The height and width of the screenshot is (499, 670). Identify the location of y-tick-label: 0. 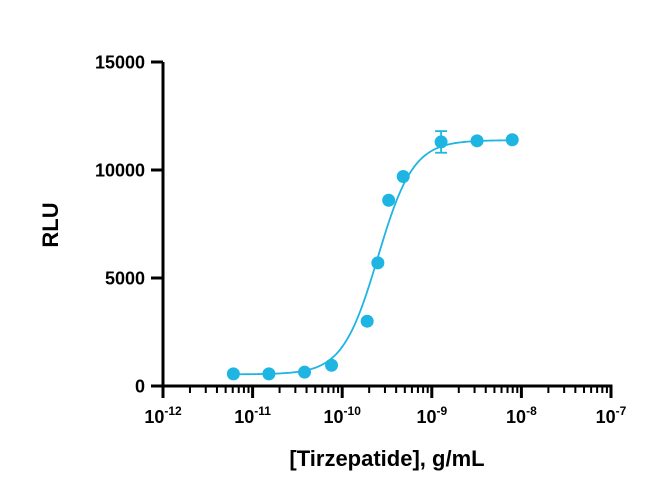
(140, 387).